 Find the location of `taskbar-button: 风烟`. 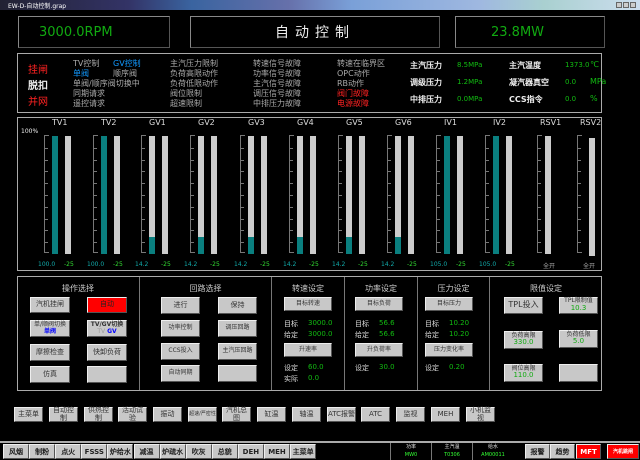

taskbar-button: 风烟 is located at coordinates (16, 451).